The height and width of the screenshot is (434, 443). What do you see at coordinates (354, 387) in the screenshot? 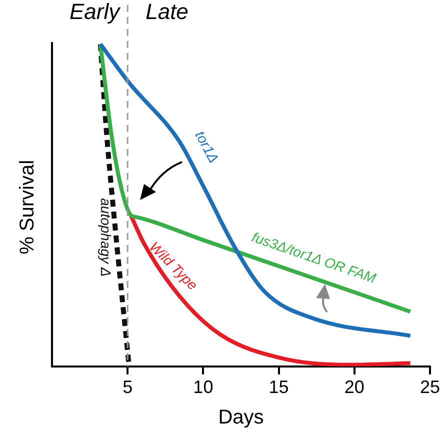
I see `x-tick-label: 20` at bounding box center [354, 387].